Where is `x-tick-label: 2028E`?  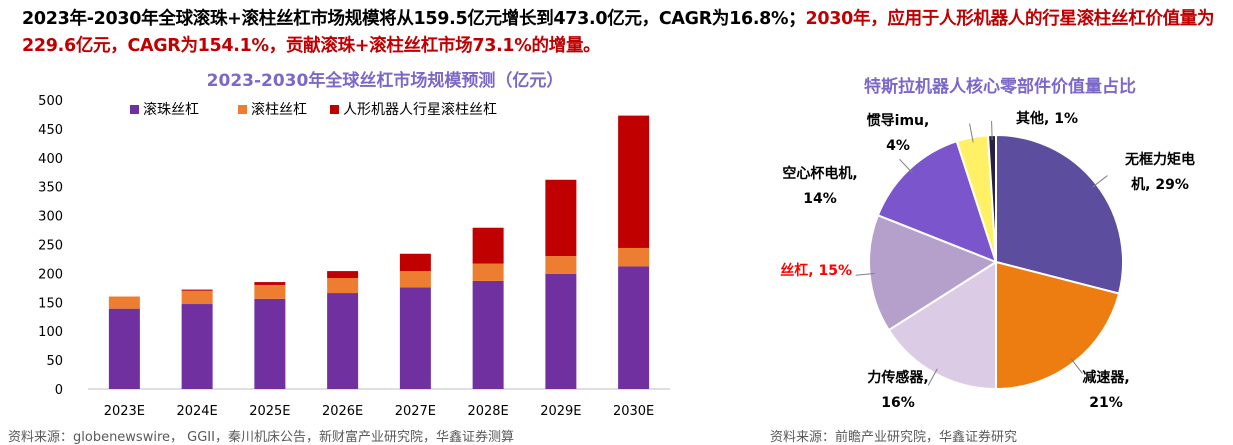 x-tick-label: 2028E is located at coordinates (487, 411).